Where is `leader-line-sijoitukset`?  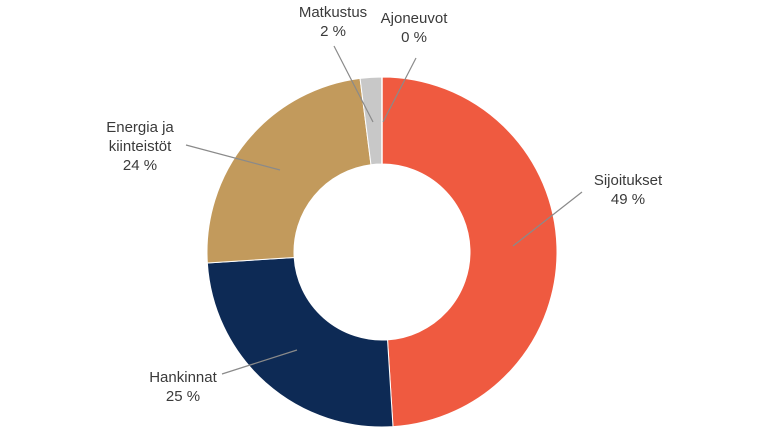
leader-line-sijoitukset is located at coordinates (547, 219).